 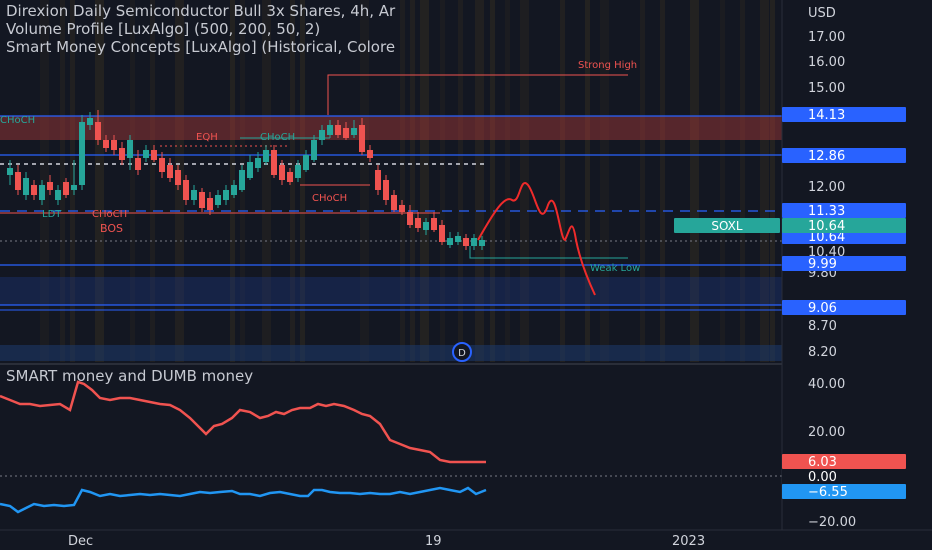 What do you see at coordinates (826, 187) in the screenshot?
I see `price-tick: 12.00` at bounding box center [826, 187].